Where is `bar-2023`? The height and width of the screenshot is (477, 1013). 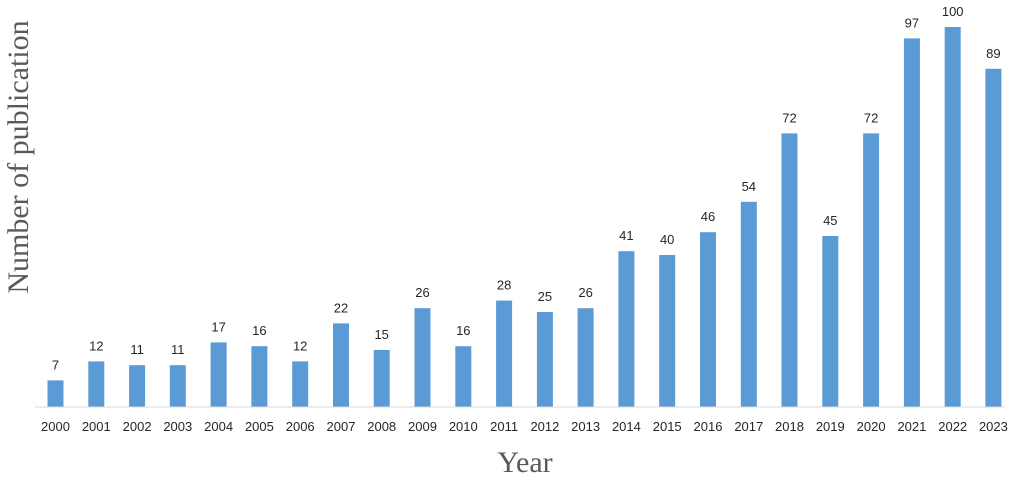
bar-2023 is located at coordinates (993, 238).